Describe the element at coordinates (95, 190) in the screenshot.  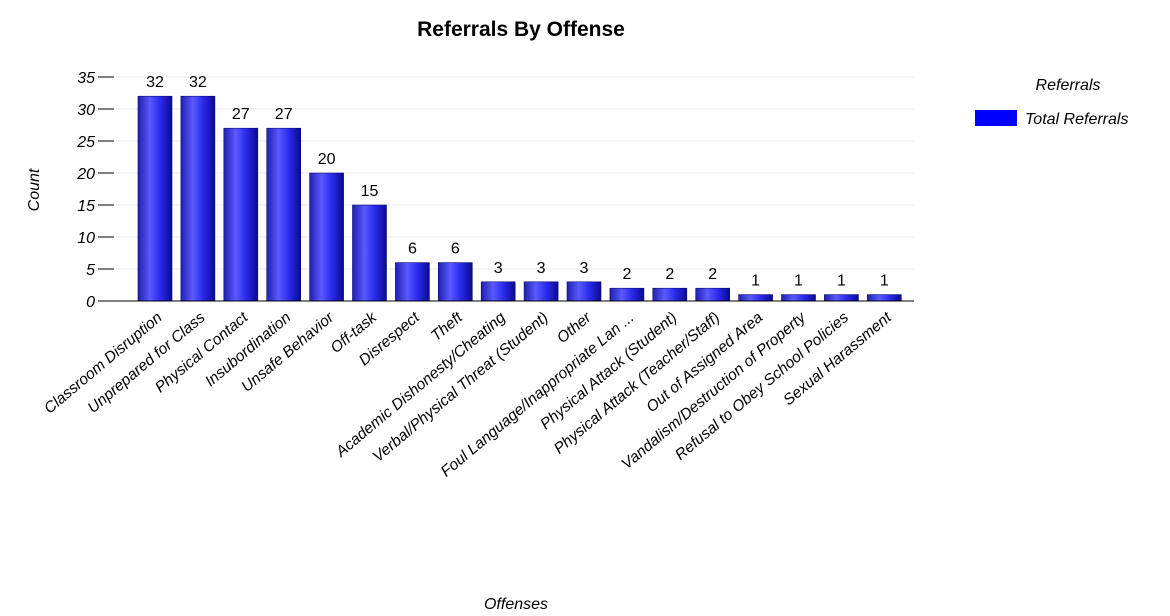
I see `y-axis-ticks: 0 5 10 15 20 25 30 35` at that location.